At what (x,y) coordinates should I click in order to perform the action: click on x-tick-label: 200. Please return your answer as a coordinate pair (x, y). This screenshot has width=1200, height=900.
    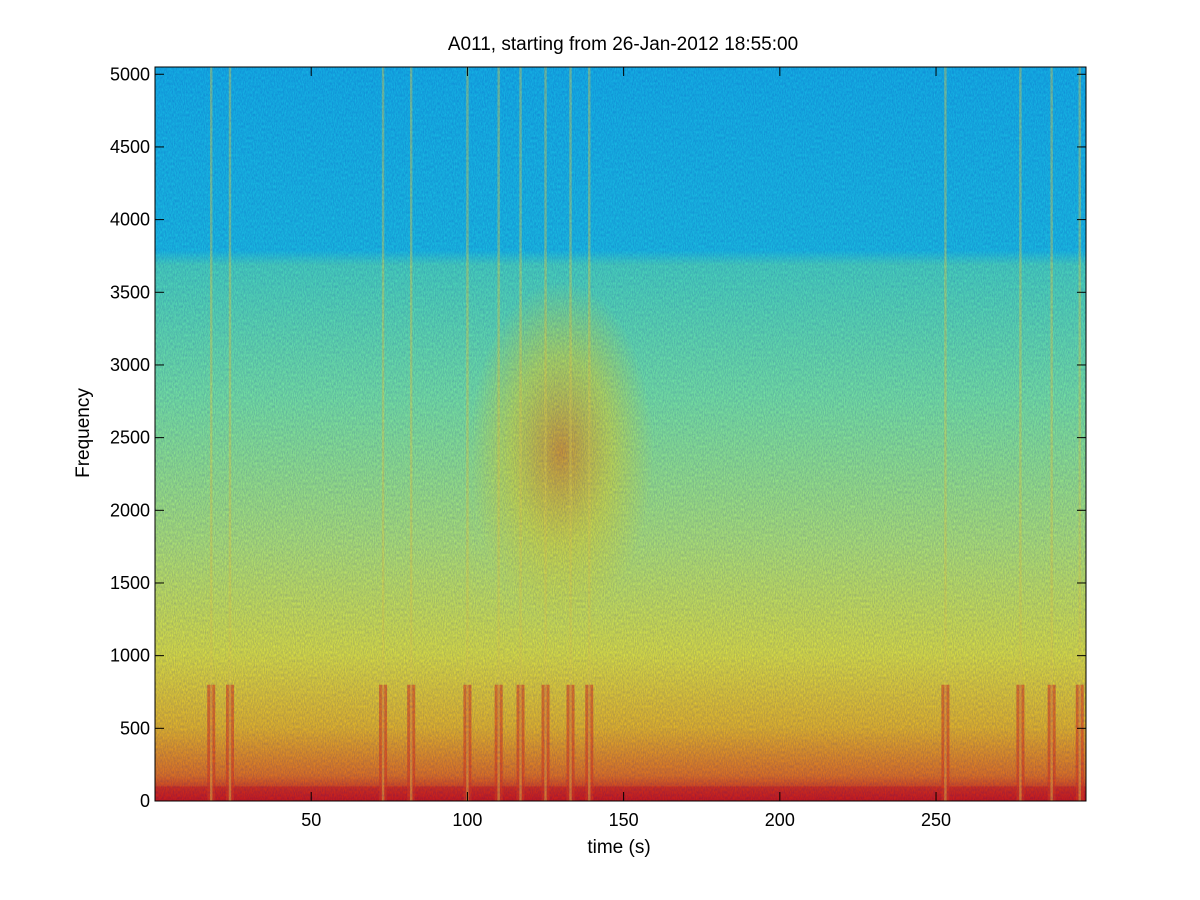
    Looking at the image, I should click on (780, 820).